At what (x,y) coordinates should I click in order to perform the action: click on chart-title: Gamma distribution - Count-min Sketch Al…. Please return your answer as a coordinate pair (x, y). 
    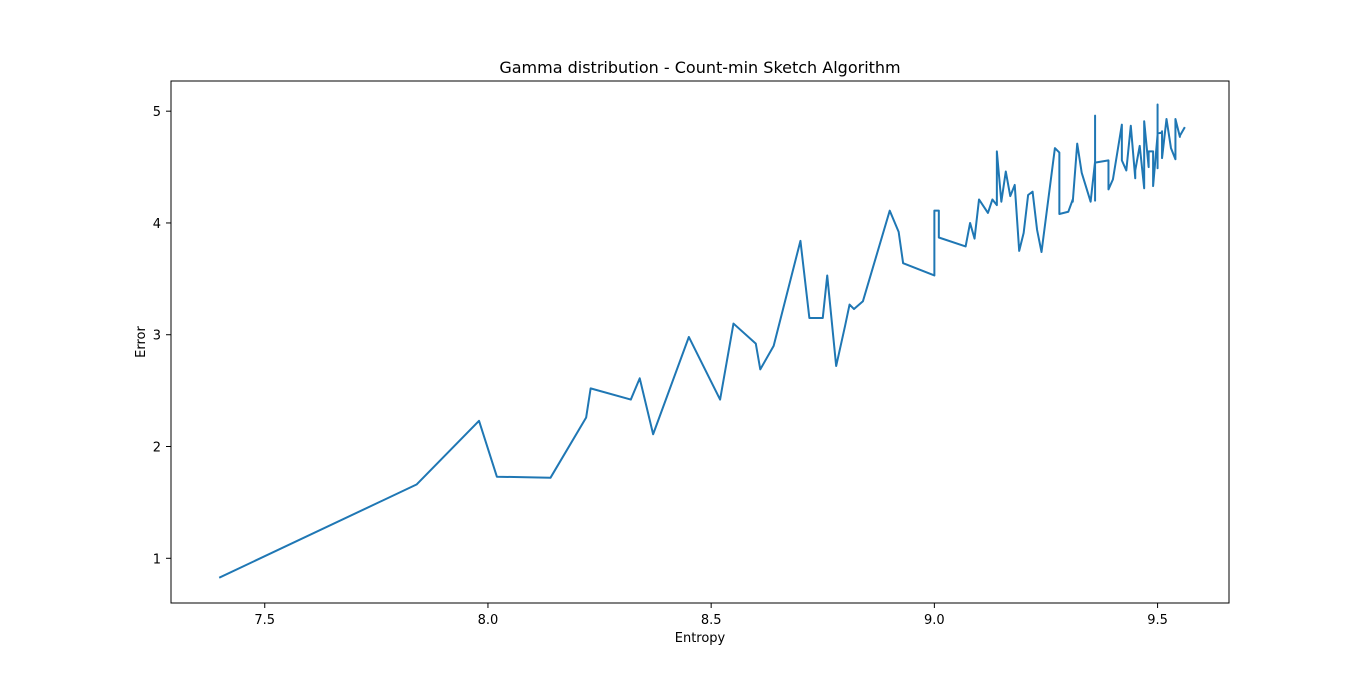
    Looking at the image, I should click on (699, 67).